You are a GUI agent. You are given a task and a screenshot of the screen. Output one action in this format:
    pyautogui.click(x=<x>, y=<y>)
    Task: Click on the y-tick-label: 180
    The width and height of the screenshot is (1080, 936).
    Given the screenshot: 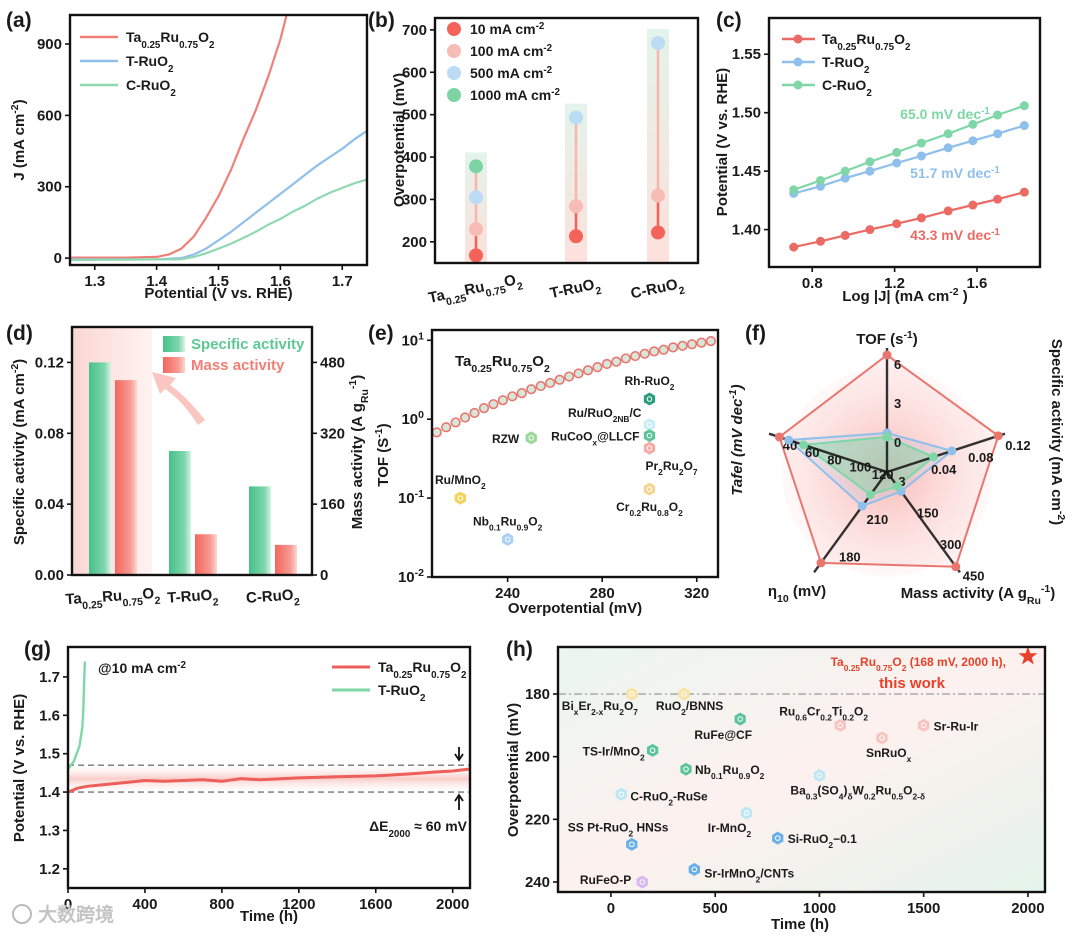 What is the action you would take?
    pyautogui.click(x=537, y=694)
    